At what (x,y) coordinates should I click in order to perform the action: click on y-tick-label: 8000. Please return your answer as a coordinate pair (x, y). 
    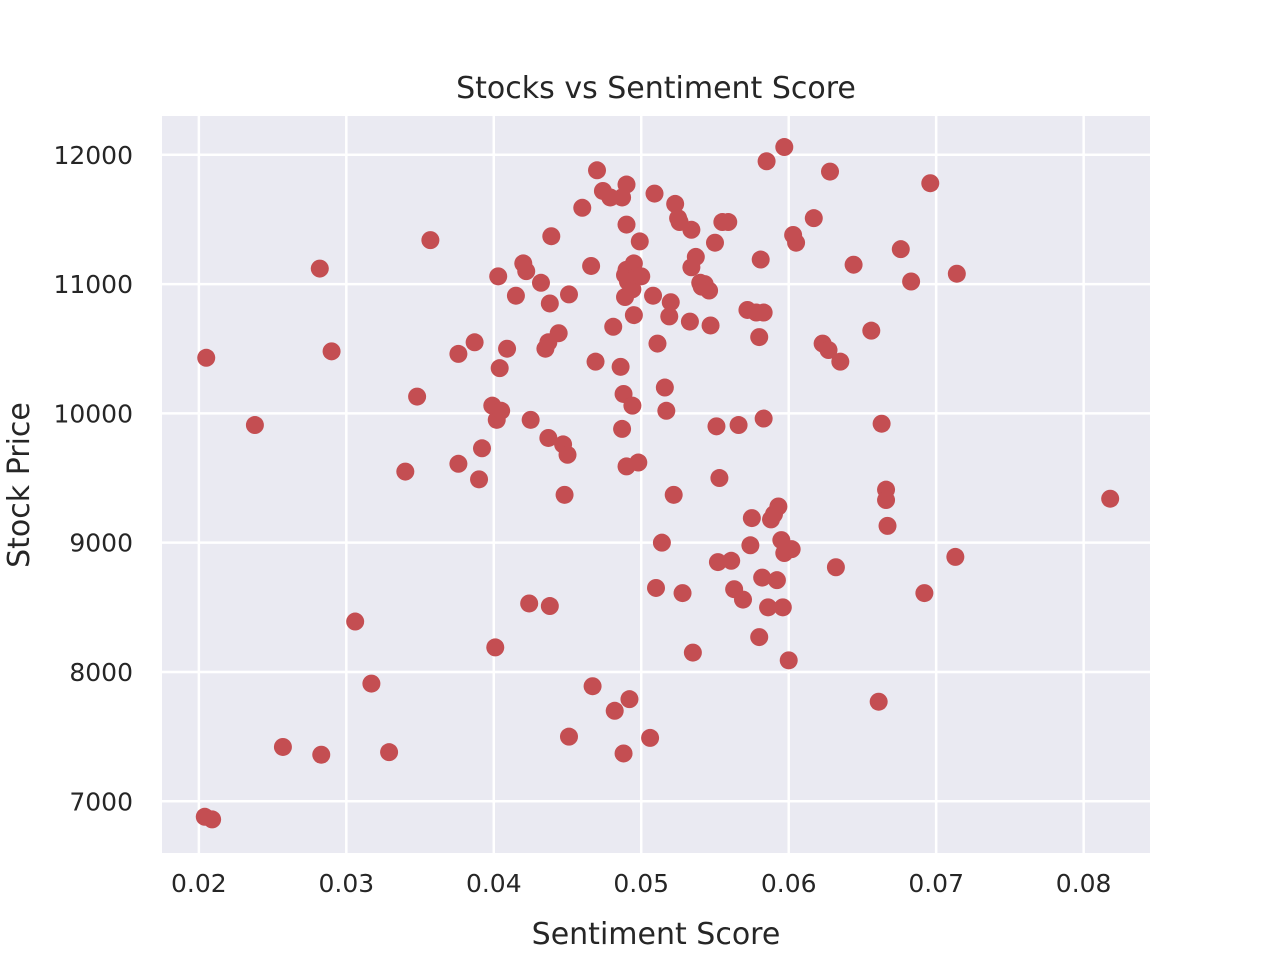
    Looking at the image, I should click on (101, 672).